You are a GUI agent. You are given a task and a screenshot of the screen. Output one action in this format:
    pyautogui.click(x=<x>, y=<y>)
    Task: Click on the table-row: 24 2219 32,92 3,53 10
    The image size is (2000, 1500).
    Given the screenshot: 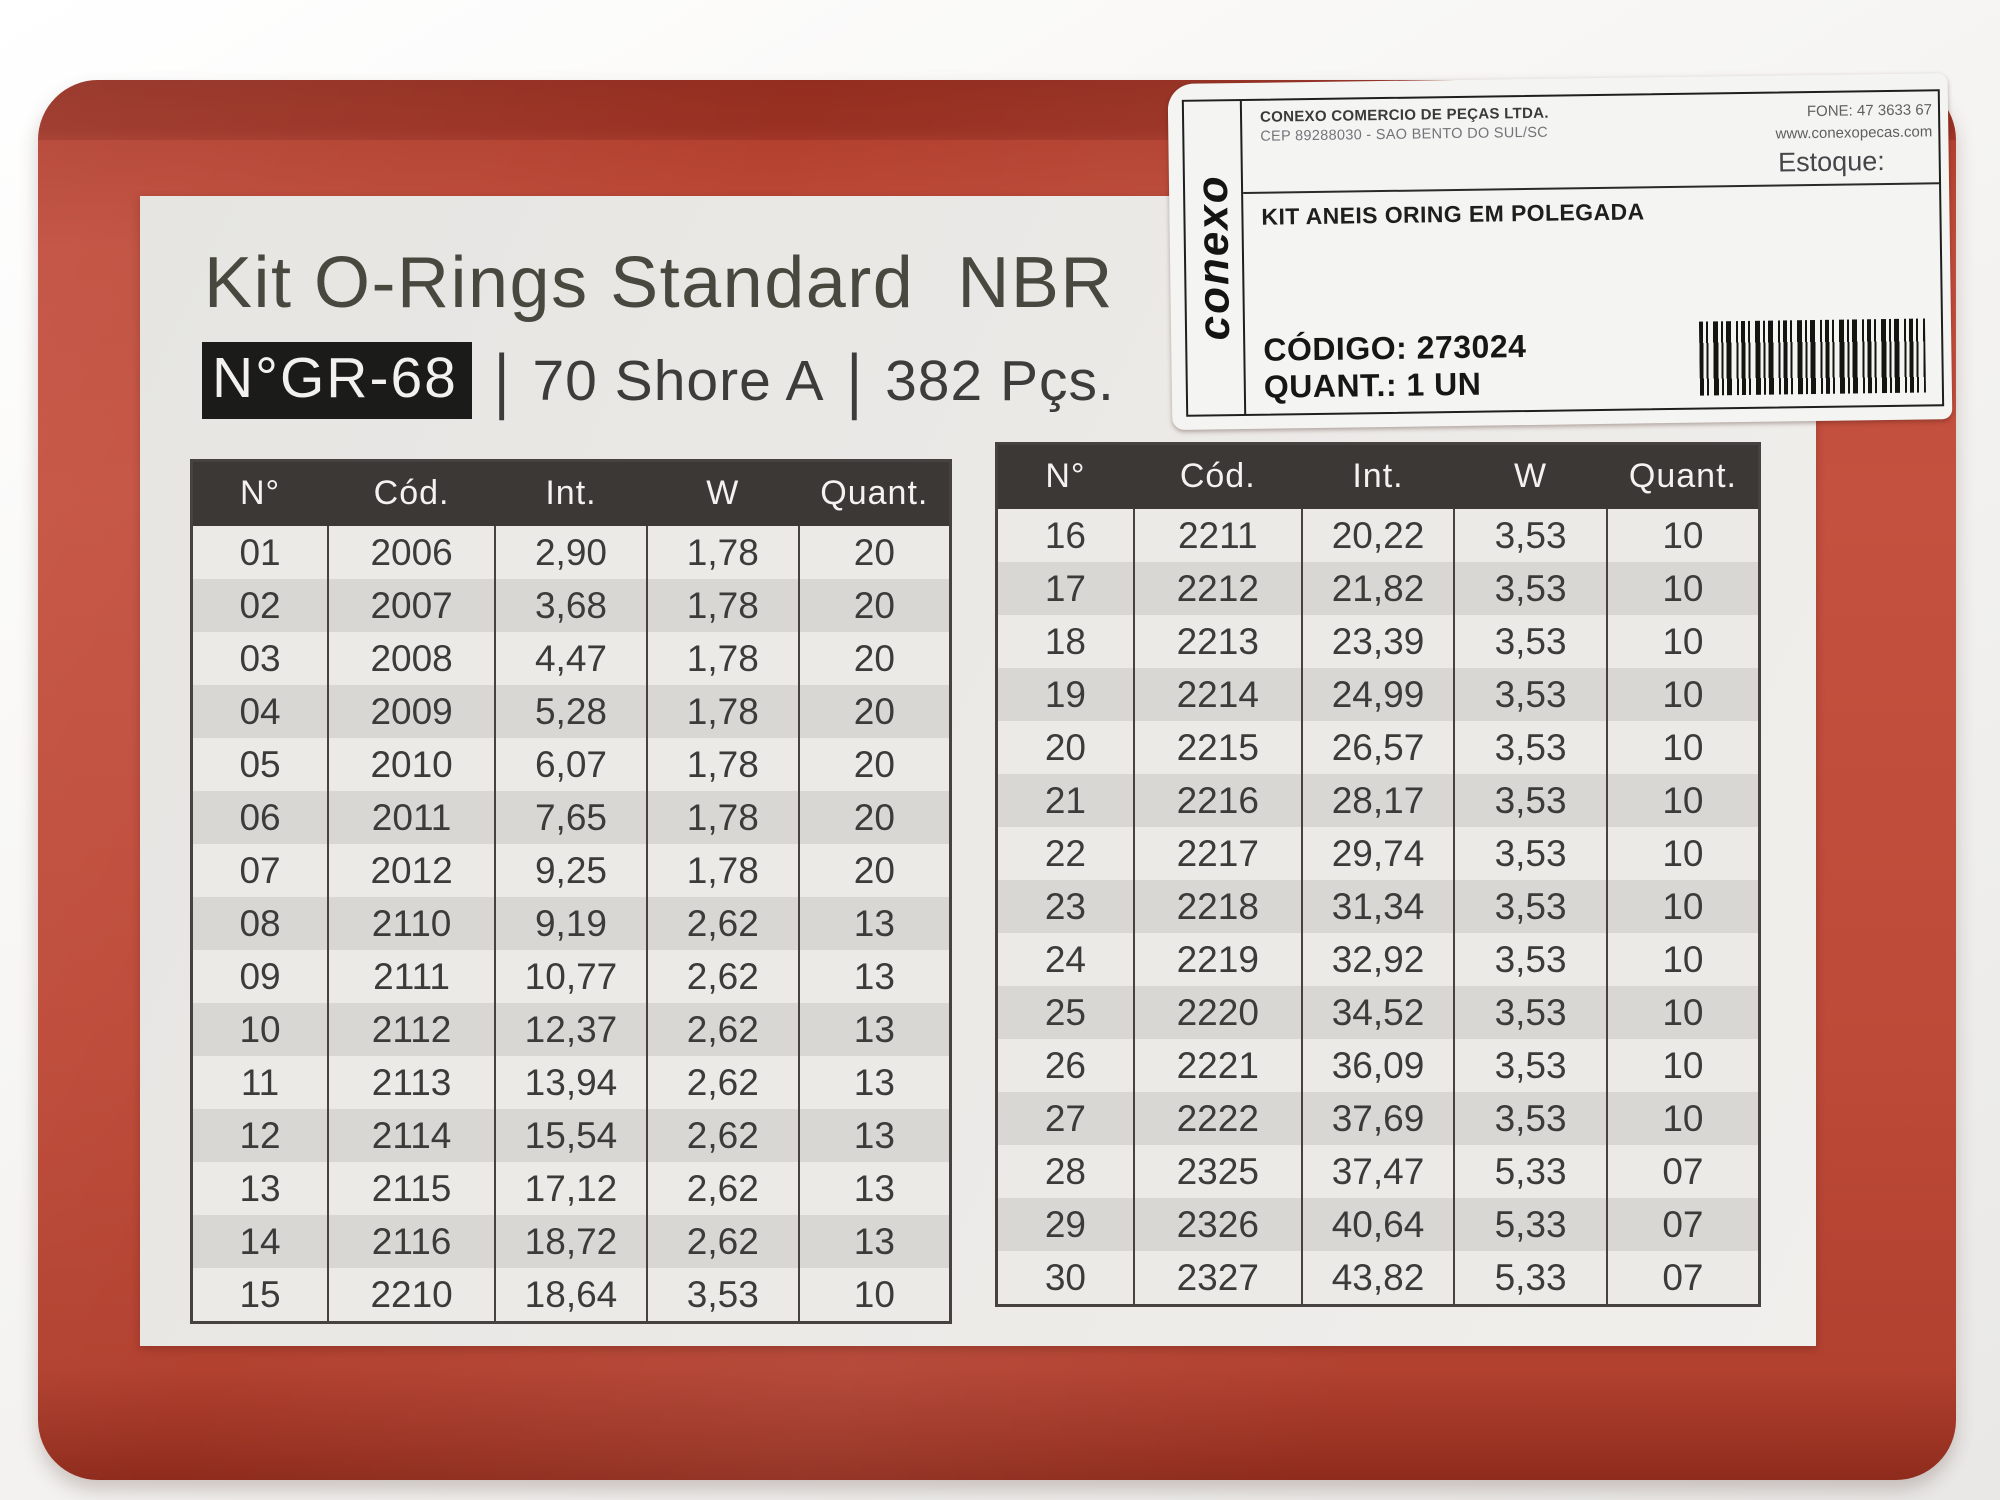 What is the action you would take?
    pyautogui.click(x=1378, y=959)
    